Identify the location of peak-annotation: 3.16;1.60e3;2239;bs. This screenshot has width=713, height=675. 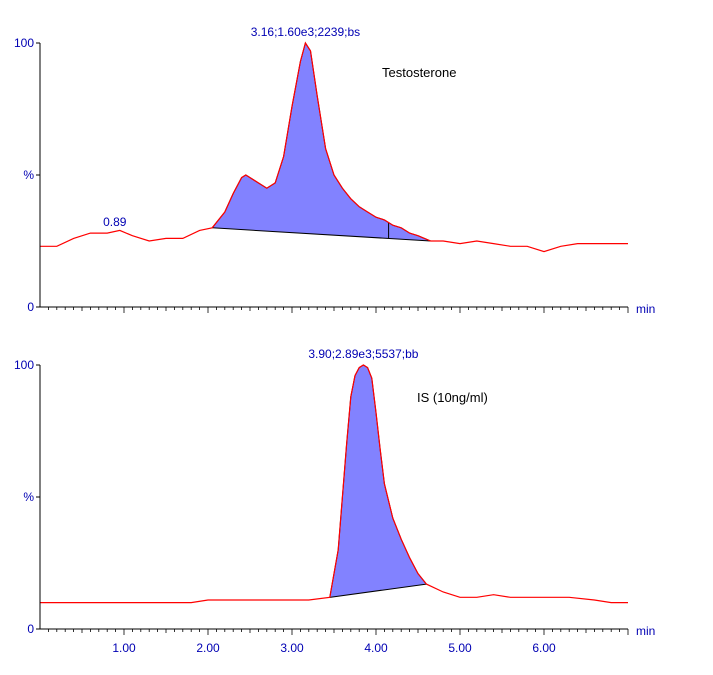
(305, 32).